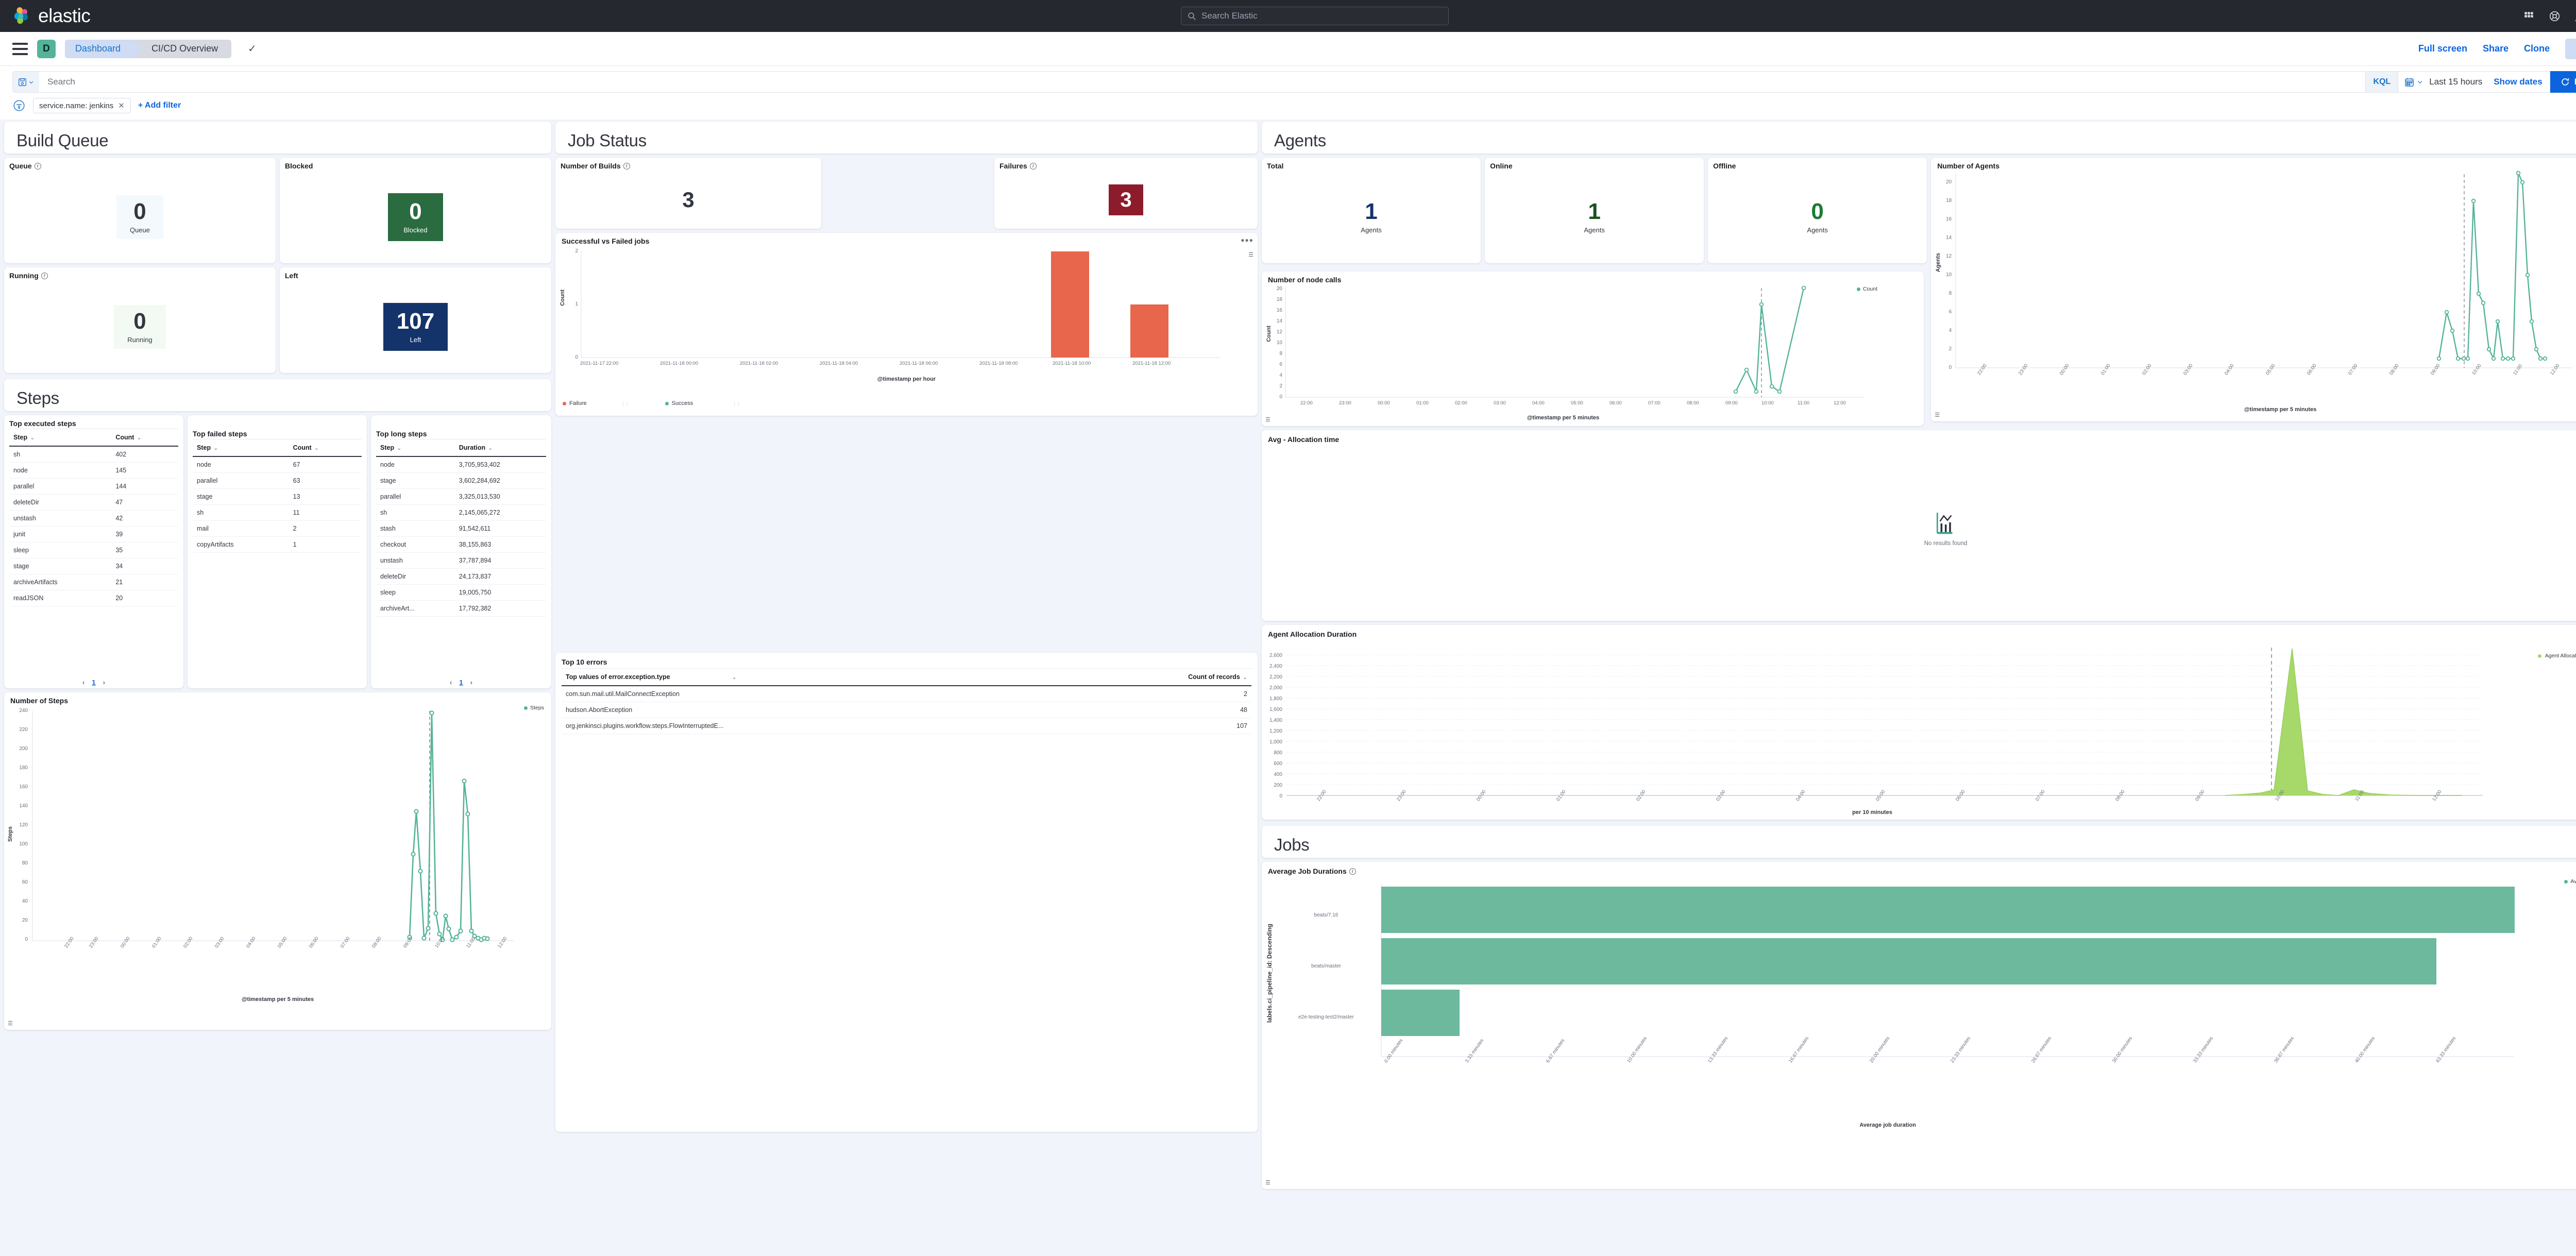 The width and height of the screenshot is (2576, 1256). What do you see at coordinates (277, 528) in the screenshot?
I see `table-row: mail 2` at bounding box center [277, 528].